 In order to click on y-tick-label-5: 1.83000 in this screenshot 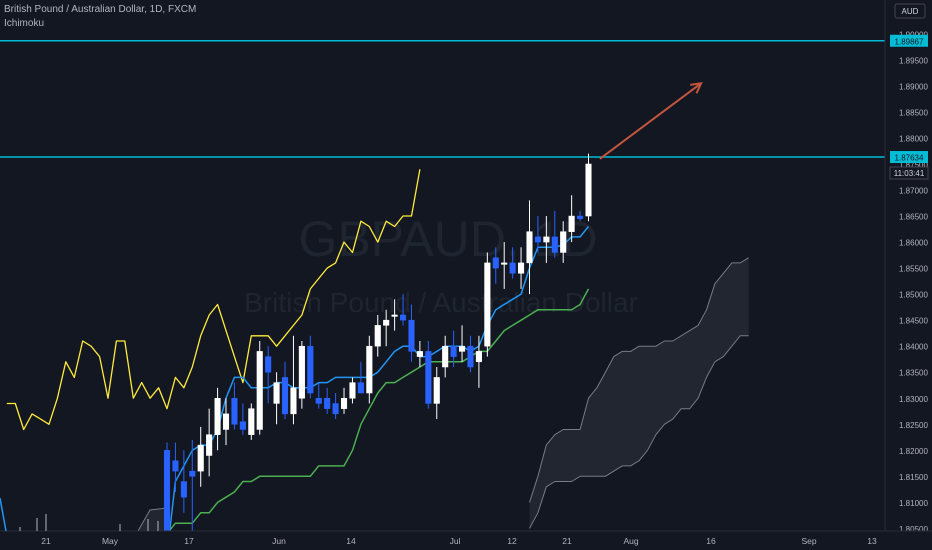, I will do `click(913, 399)`.